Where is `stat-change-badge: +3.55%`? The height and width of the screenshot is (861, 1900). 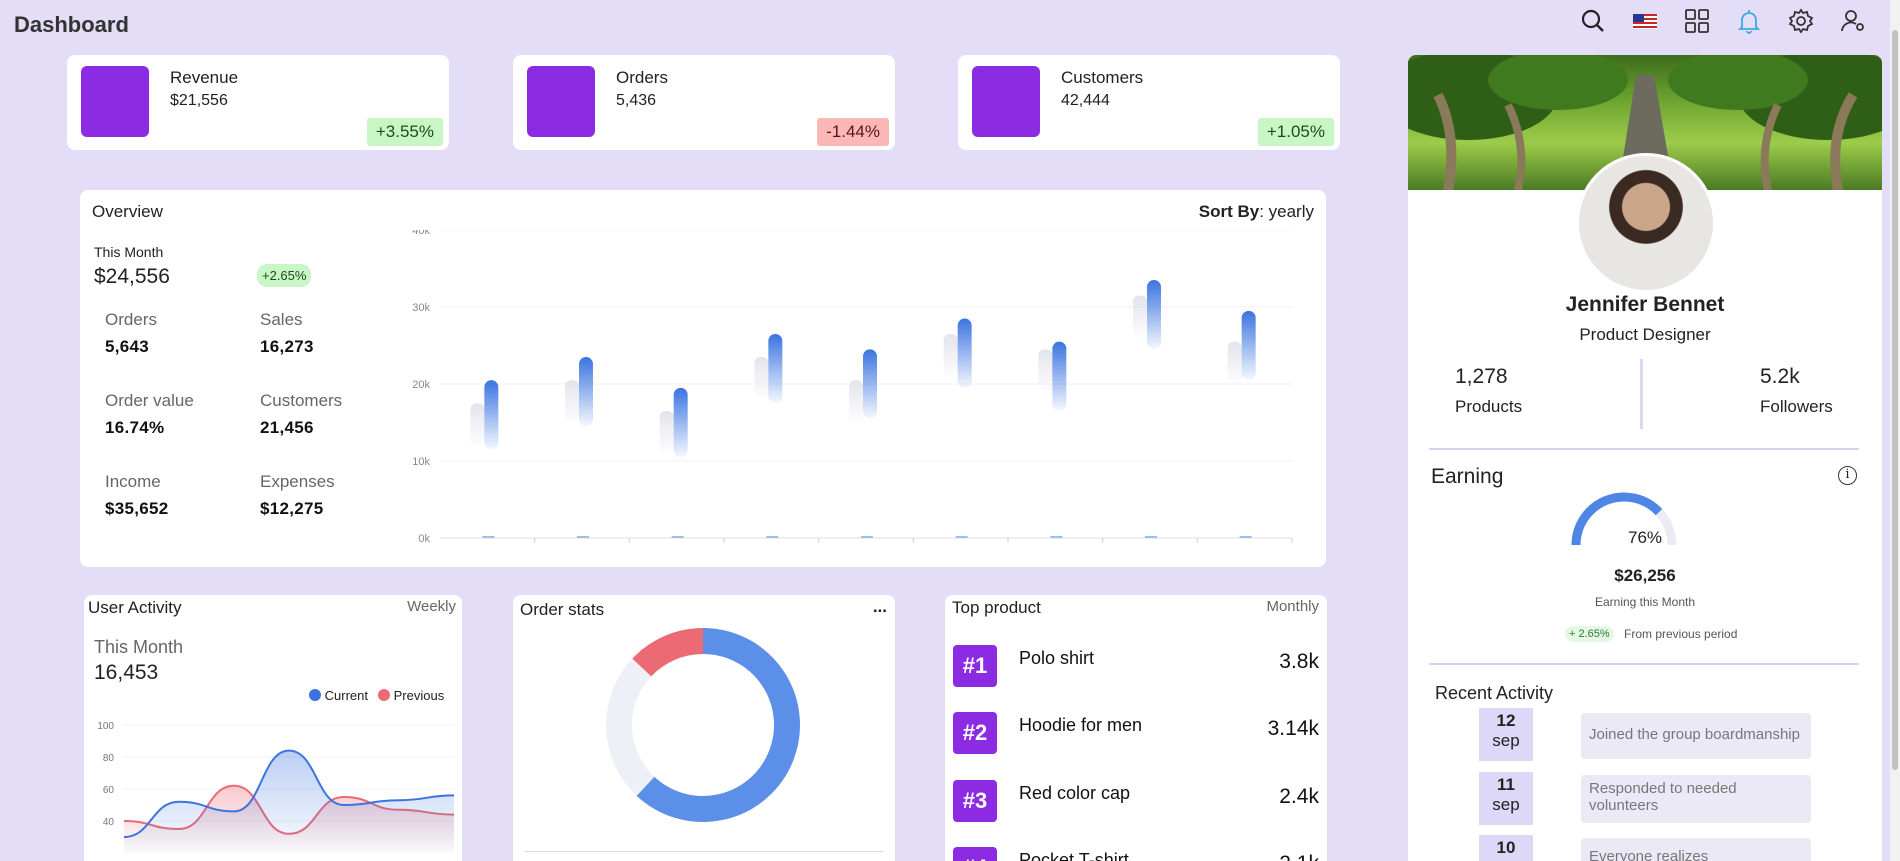
stat-change-badge: +3.55% is located at coordinates (404, 132).